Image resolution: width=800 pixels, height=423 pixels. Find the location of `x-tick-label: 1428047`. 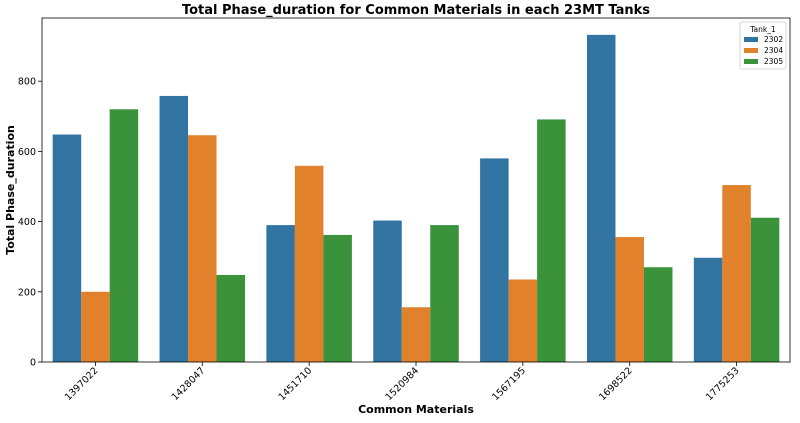

x-tick-label: 1428047 is located at coordinates (189, 384).